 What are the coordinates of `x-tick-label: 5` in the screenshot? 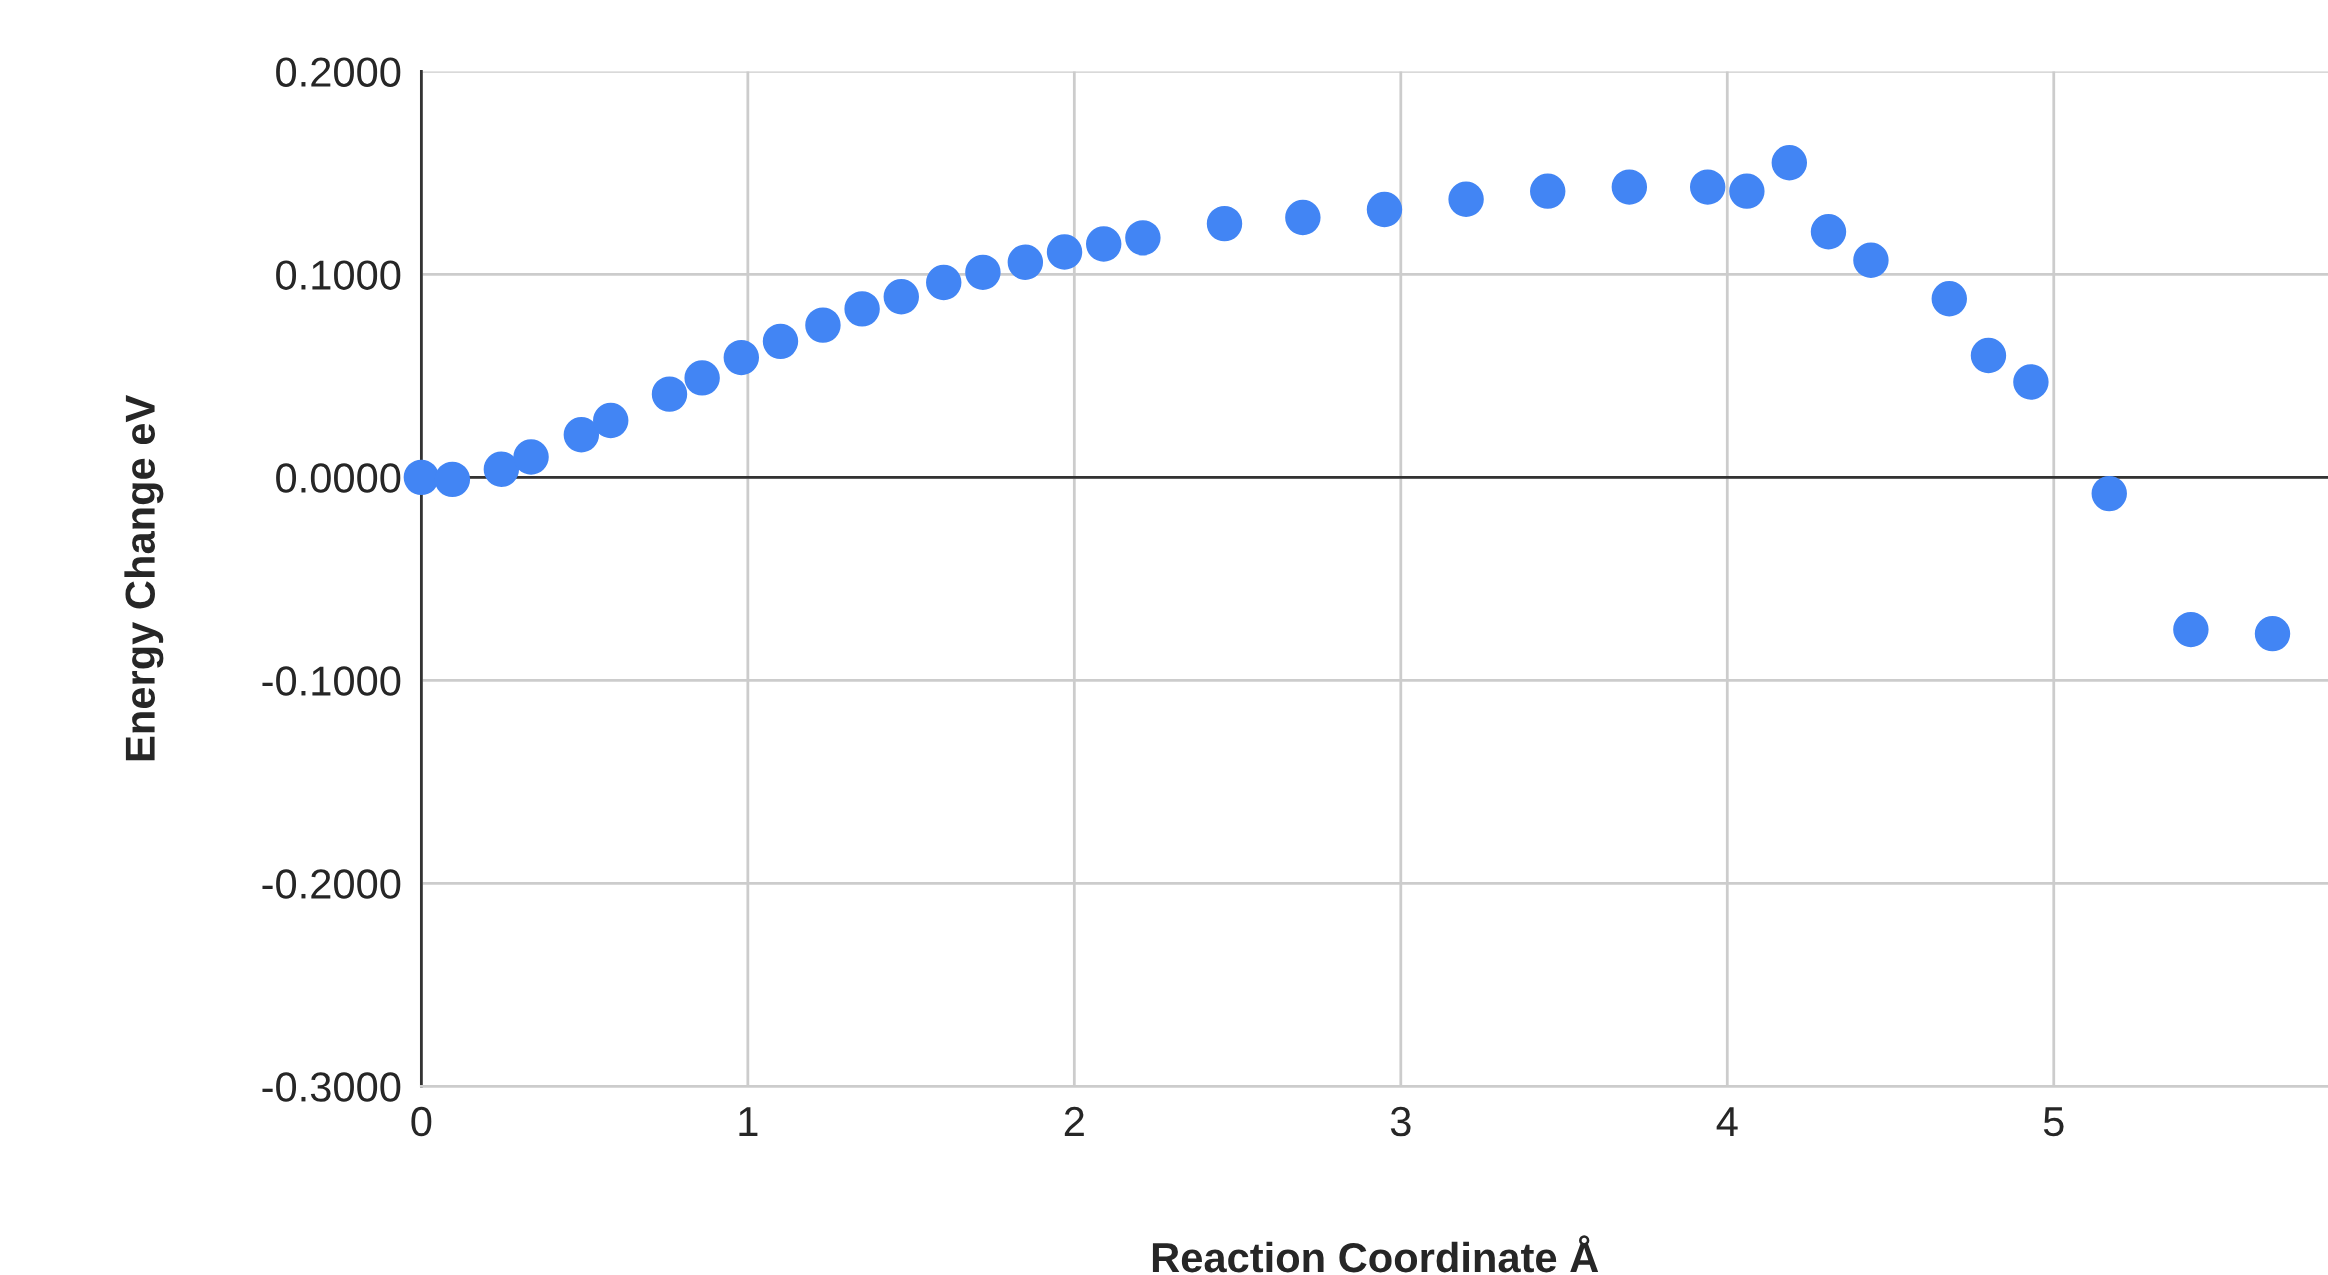 It's located at (2053, 1122).